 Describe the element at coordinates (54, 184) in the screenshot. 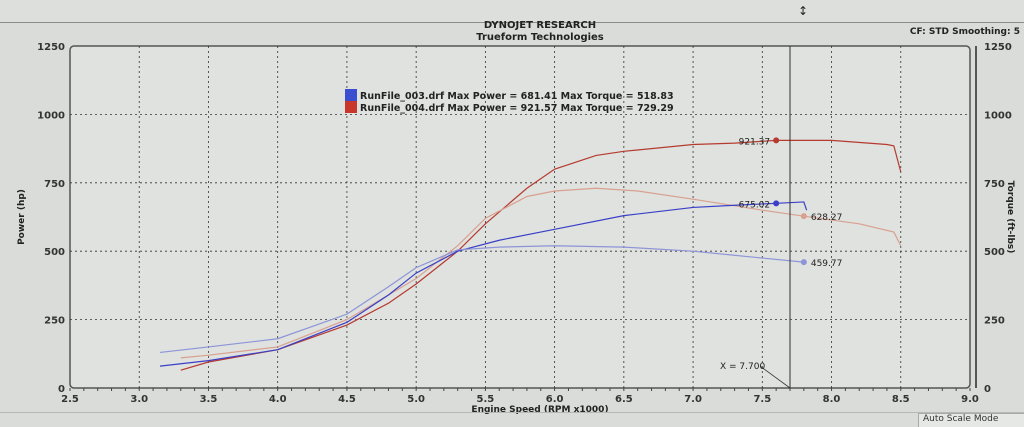

I see `y-tick-label: 750` at that location.